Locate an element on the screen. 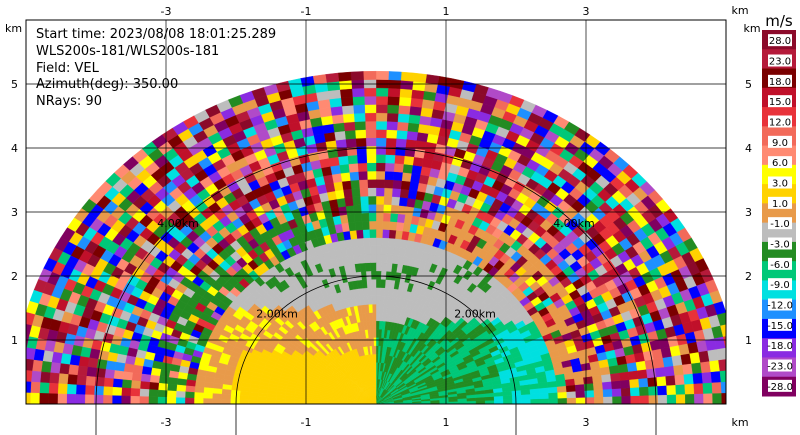  x-tick-label-bottom: 1 is located at coordinates (446, 422).